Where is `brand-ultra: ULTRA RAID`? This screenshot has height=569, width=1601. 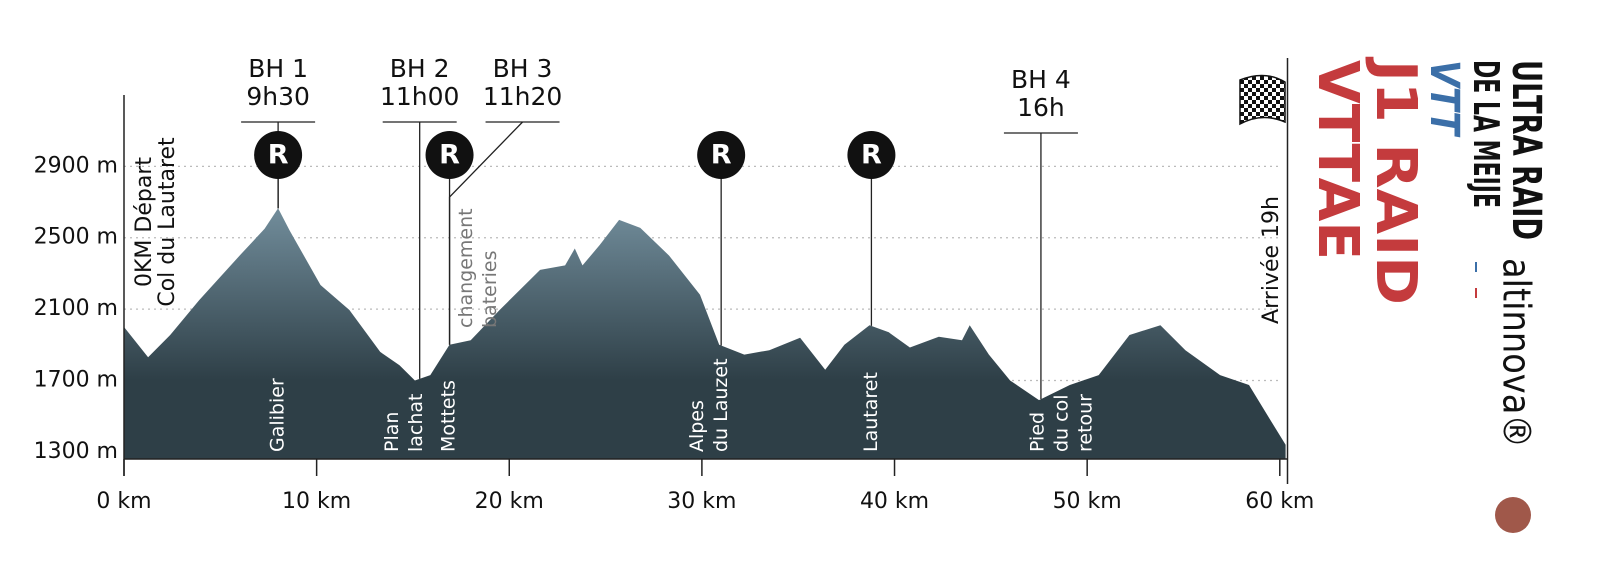 brand-ultra: ULTRA RAID is located at coordinates (1526, 150).